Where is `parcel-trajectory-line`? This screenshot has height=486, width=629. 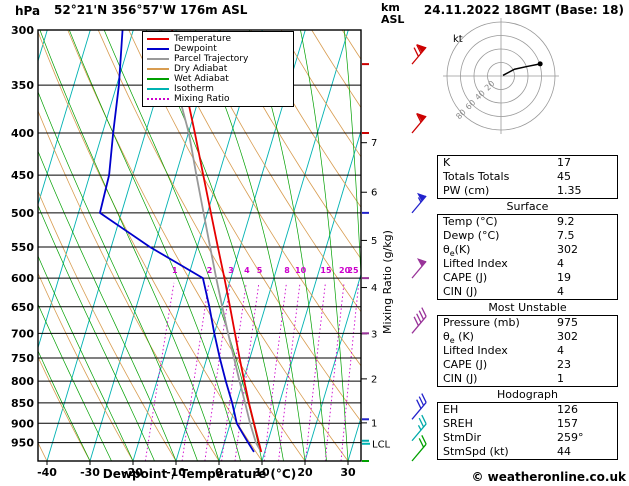
parcel-trajectory-line is located at coordinates (211, 241).